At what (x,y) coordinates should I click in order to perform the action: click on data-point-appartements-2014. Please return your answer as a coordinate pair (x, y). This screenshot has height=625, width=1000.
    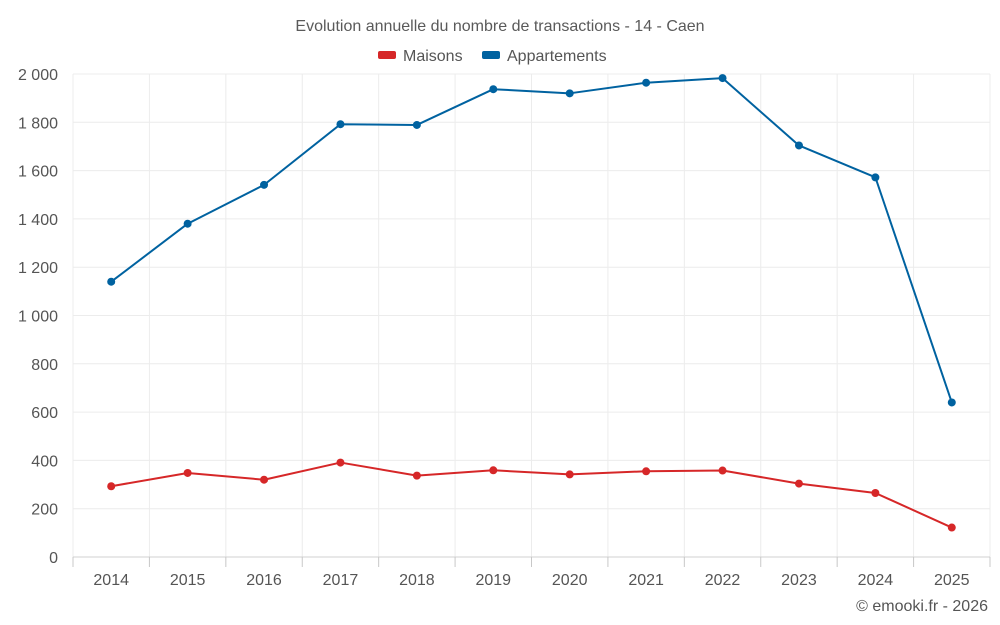
    Looking at the image, I should click on (111, 281).